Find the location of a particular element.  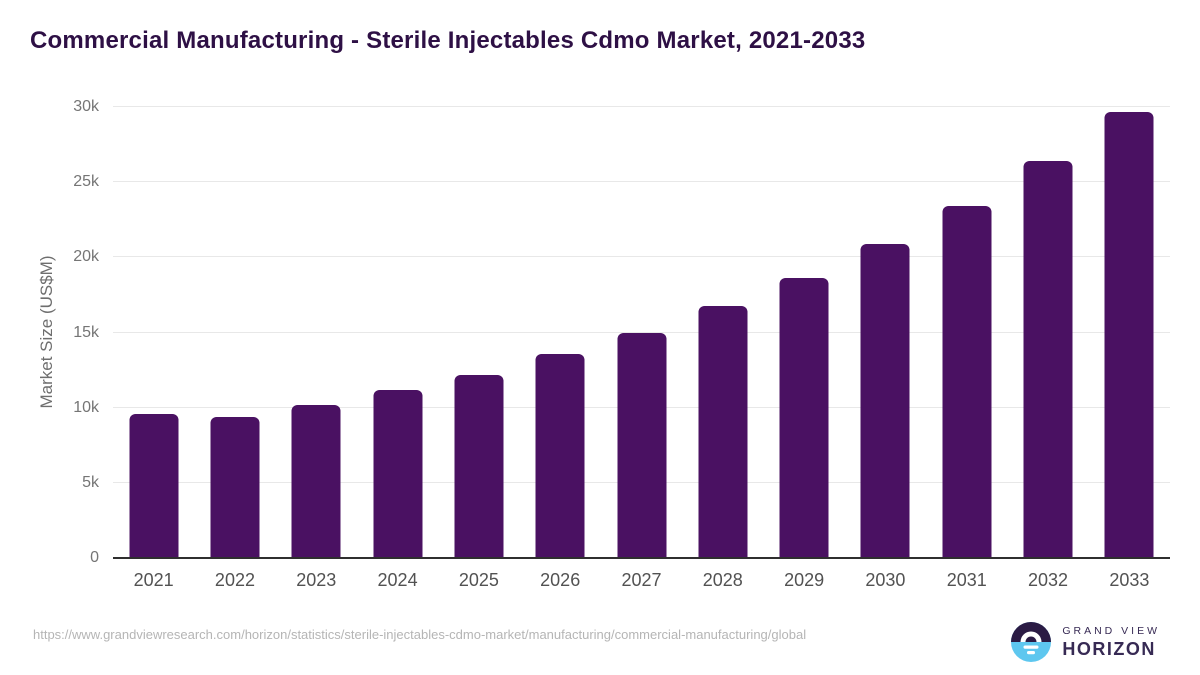

y-tick-label: 25k is located at coordinates (86, 182).